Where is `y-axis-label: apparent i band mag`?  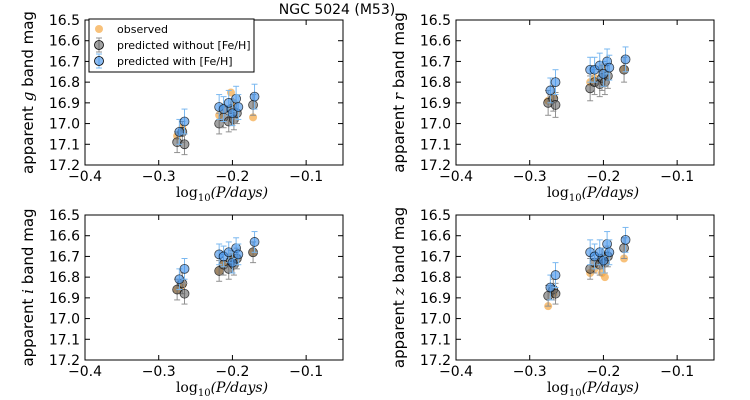
y-axis-label: apparent i band mag is located at coordinates (28, 287).